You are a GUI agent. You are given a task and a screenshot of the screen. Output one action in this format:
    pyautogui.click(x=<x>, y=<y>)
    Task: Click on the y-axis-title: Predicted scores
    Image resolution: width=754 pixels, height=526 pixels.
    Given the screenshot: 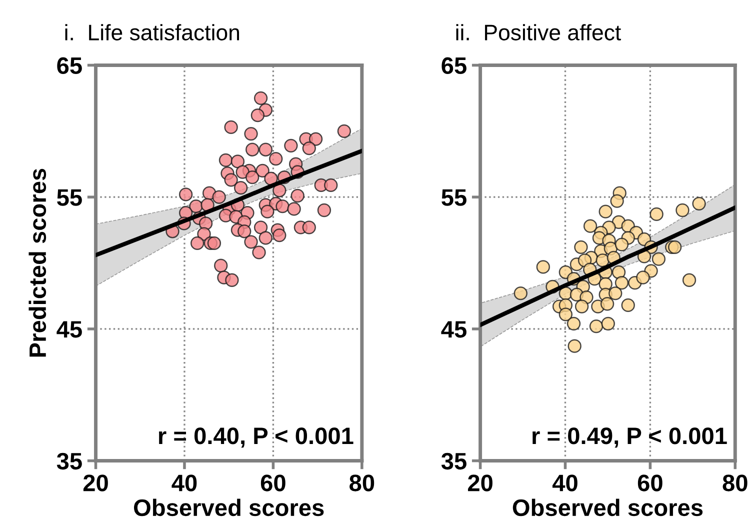 What is the action you would take?
    pyautogui.click(x=37, y=262)
    